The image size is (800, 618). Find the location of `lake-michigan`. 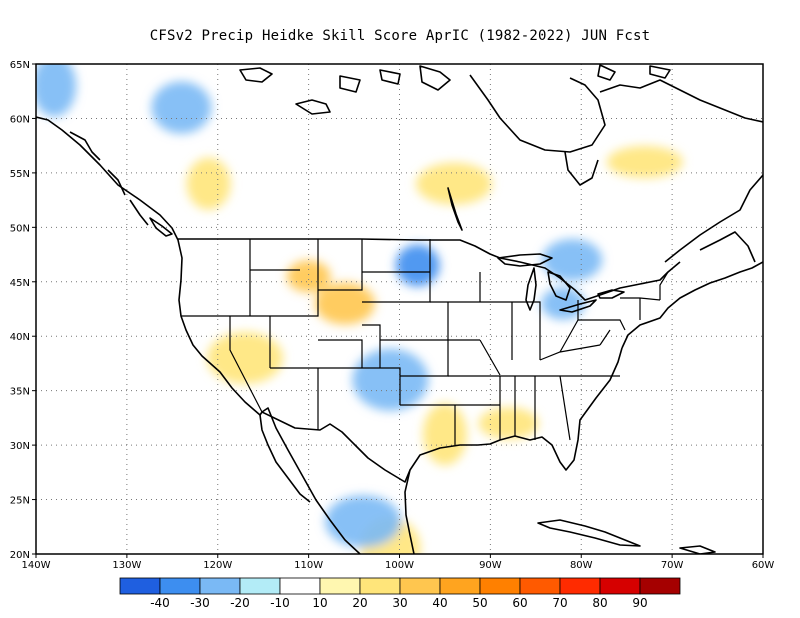

lake-michigan is located at coordinates (531, 289).